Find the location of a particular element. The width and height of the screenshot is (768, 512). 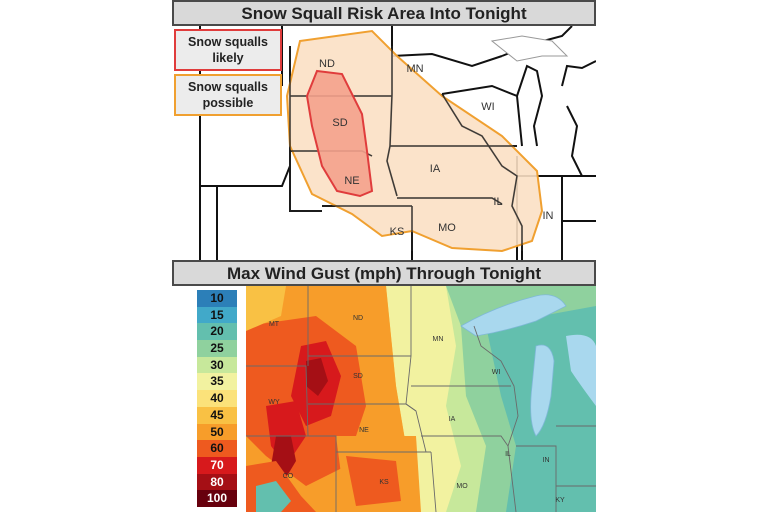

scale-cell-35: 35 is located at coordinates (217, 382).